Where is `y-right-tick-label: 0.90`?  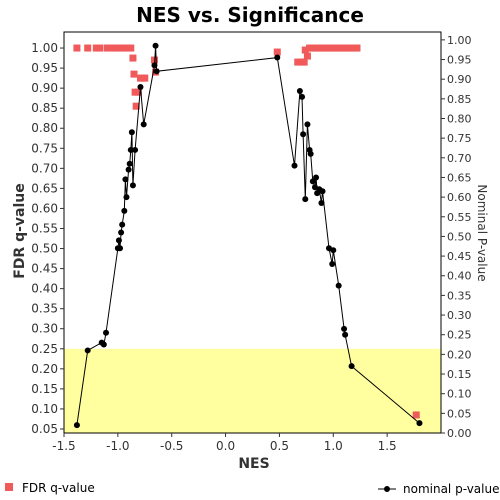
y-right-tick-label: 0.90 is located at coordinates (459, 79).